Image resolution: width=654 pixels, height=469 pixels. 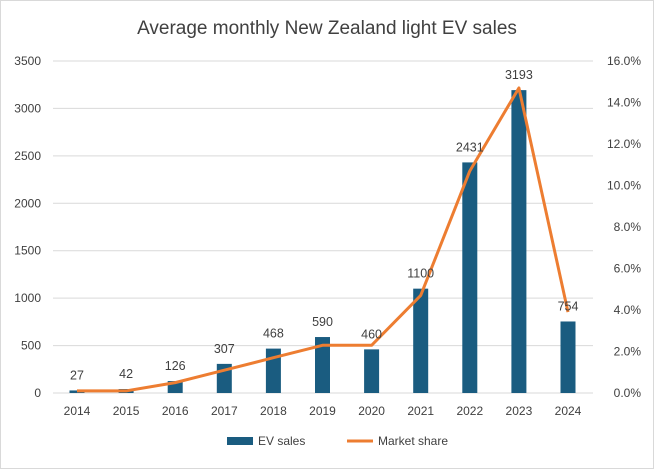 What do you see at coordinates (628, 269) in the screenshot?
I see `y-right-tick-label: 6.0%` at bounding box center [628, 269].